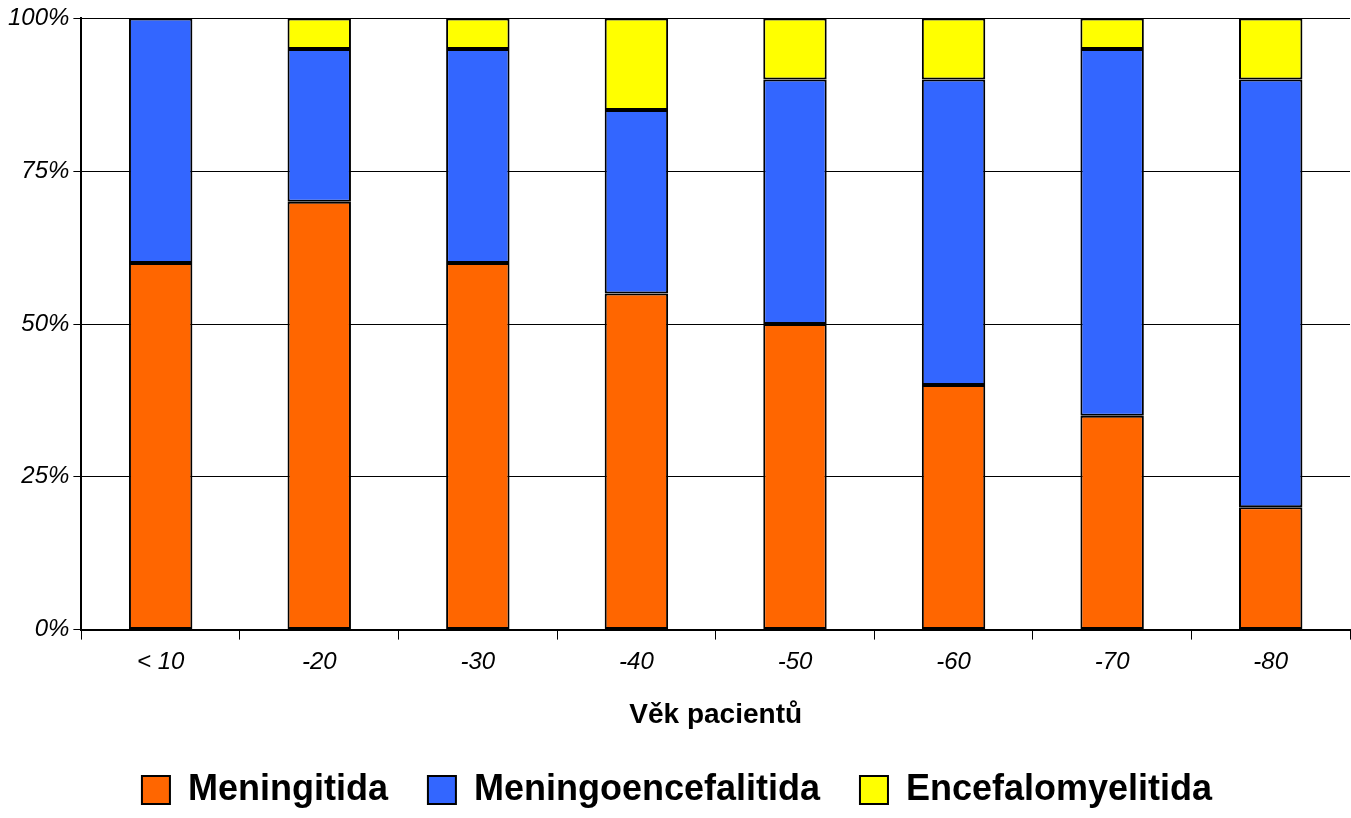 This screenshot has width=1351, height=818. What do you see at coordinates (954, 660) in the screenshot?
I see `x-tick-label: -60` at bounding box center [954, 660].